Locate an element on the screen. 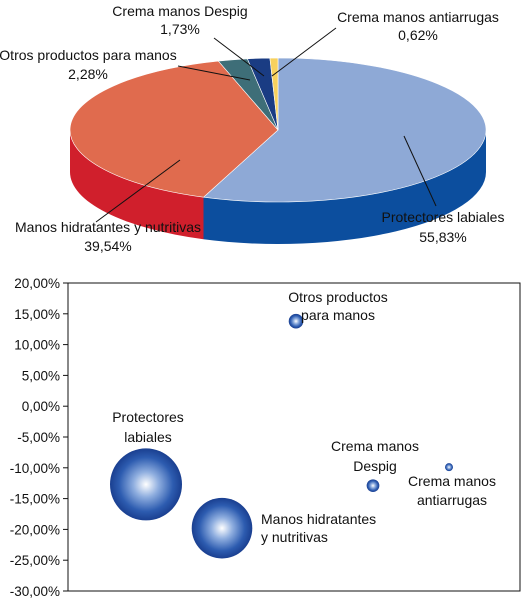 The width and height of the screenshot is (526, 600). y-tick-label: -30,00% is located at coordinates (35, 591).